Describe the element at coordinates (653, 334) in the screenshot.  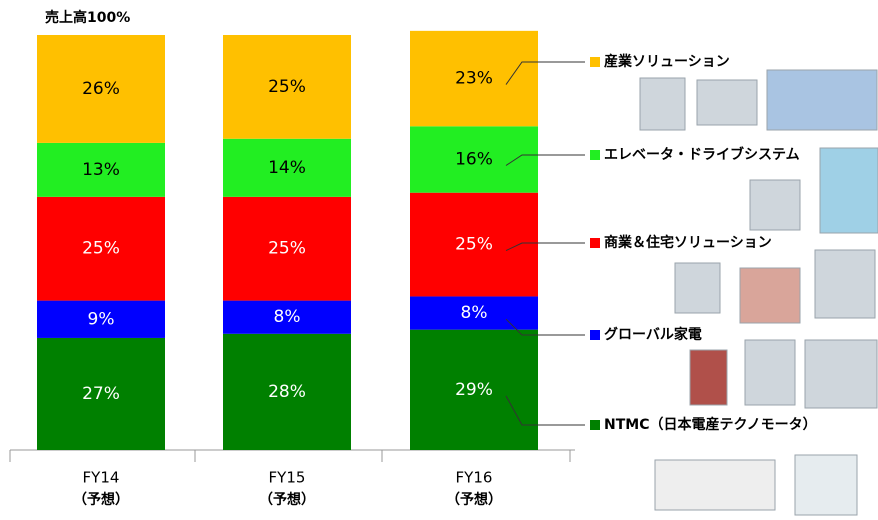
I see `legend-label: グローバル家電` at that location.